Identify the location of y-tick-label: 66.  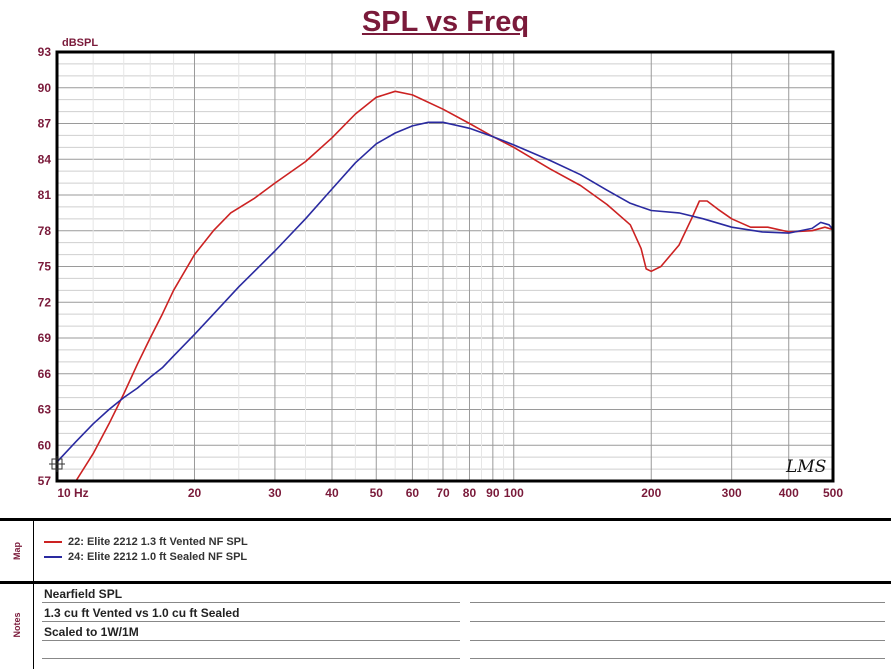
(45, 374).